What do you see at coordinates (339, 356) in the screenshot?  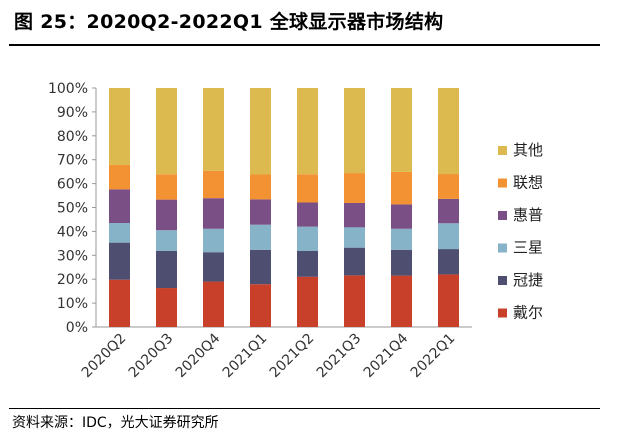 I see `x-tick-label: 2021Q3` at bounding box center [339, 356].